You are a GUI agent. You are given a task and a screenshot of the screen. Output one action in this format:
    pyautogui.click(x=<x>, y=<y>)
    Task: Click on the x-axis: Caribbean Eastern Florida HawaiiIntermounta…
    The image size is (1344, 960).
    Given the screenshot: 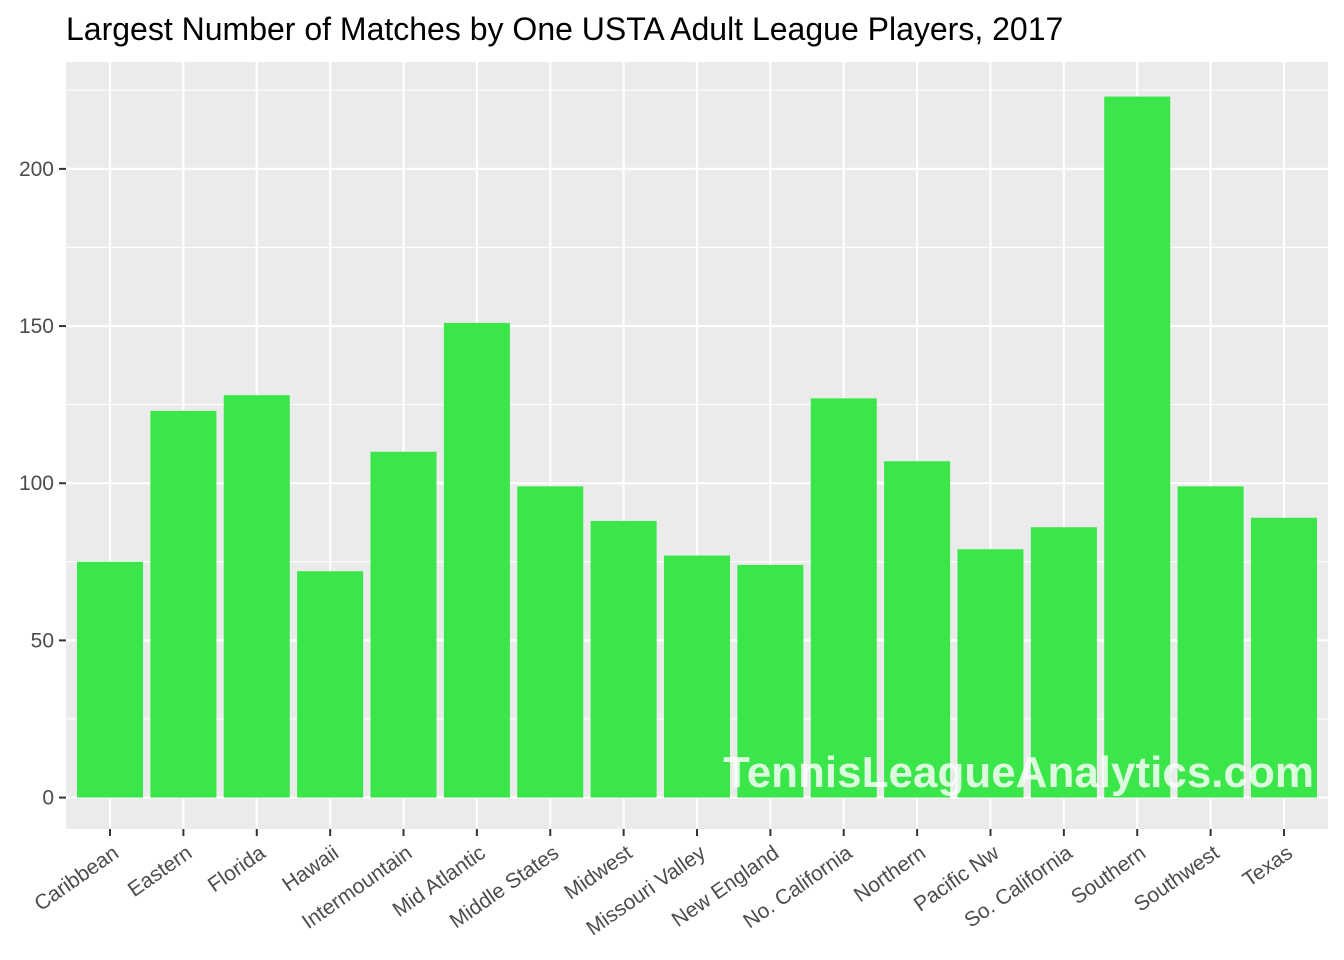 What is the action you would take?
    pyautogui.click(x=663, y=884)
    